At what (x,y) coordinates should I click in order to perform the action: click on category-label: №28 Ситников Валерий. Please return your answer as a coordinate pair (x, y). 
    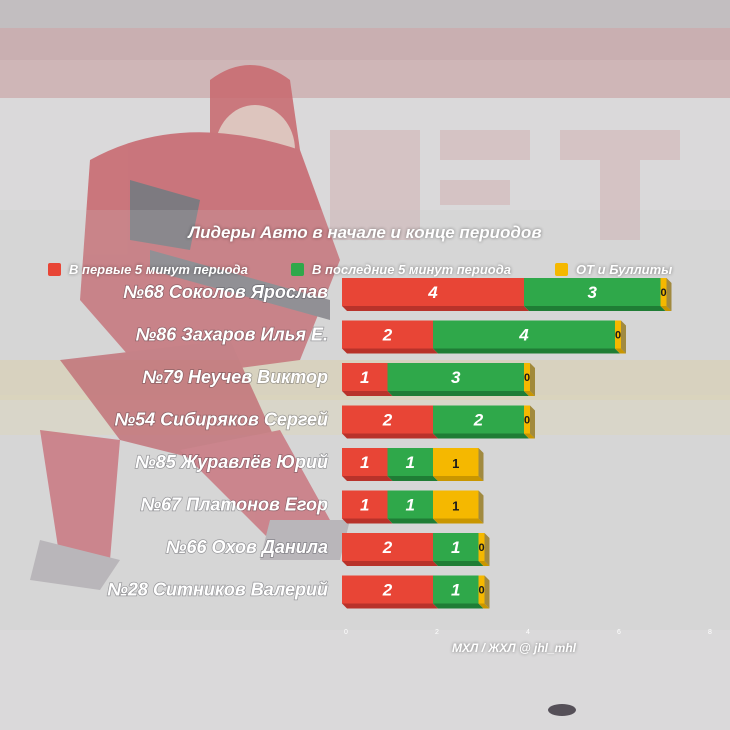
    Looking at the image, I should click on (217, 590).